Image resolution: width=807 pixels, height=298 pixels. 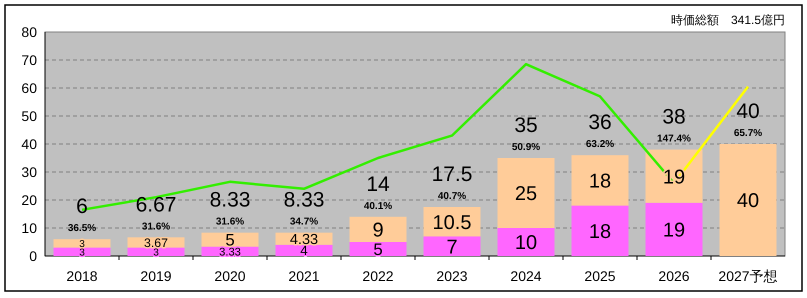 I want to click on annotation: 63.2%, so click(x=600, y=144).